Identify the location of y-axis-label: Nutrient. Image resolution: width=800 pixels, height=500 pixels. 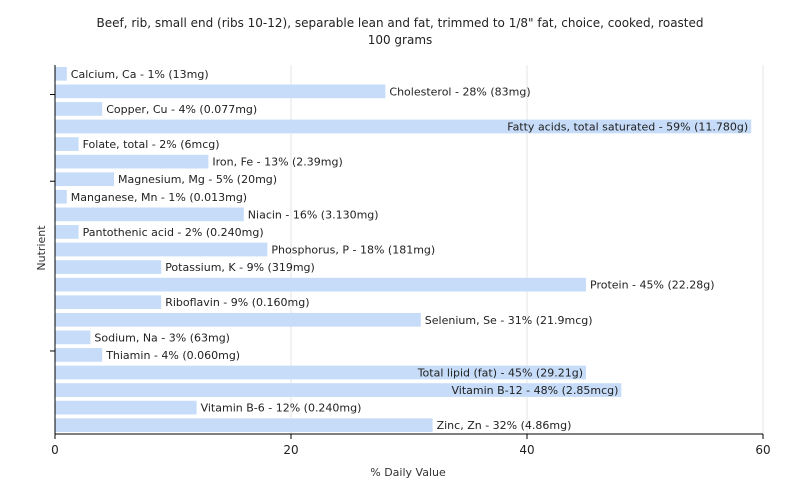
(41, 248).